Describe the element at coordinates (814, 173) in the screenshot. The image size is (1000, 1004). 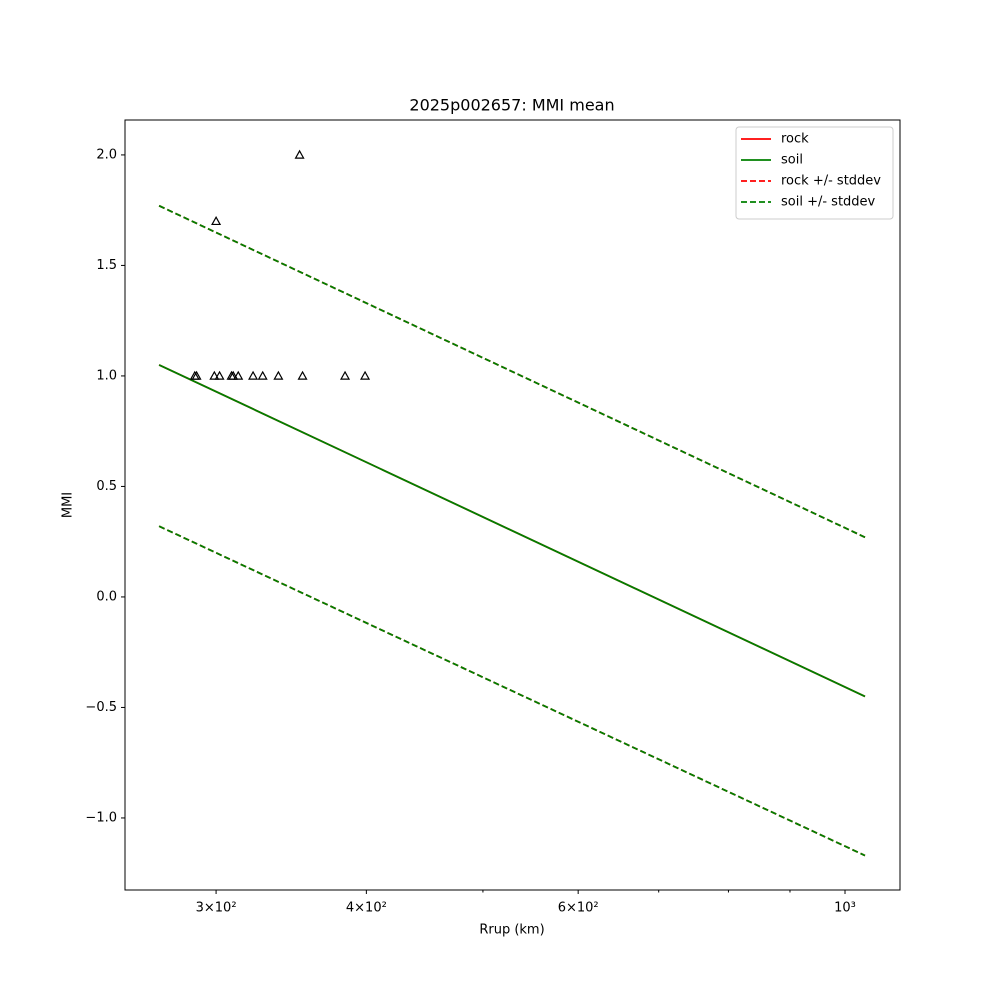
I see `legend-box` at that location.